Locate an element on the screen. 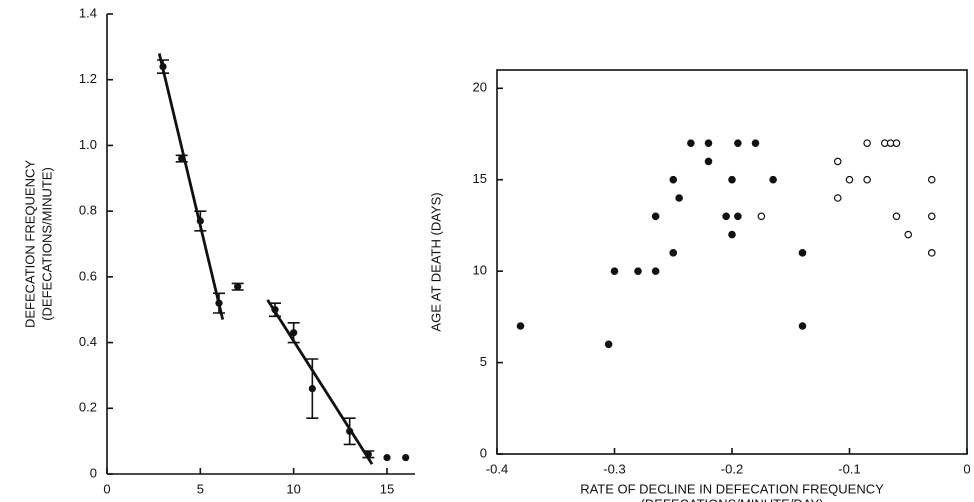 The height and width of the screenshot is (502, 974). y-tick-label: 5 is located at coordinates (483, 361).